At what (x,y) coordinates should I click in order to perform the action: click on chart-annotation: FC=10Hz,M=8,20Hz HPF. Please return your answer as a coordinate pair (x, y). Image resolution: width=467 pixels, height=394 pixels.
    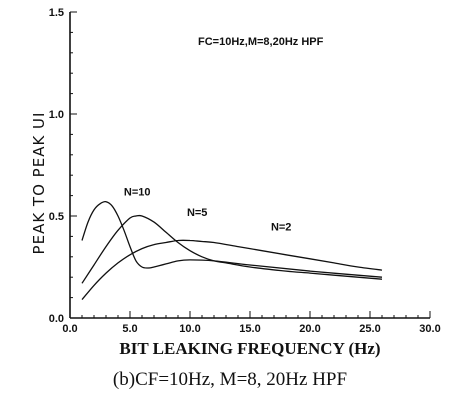
    Looking at the image, I should click on (261, 42).